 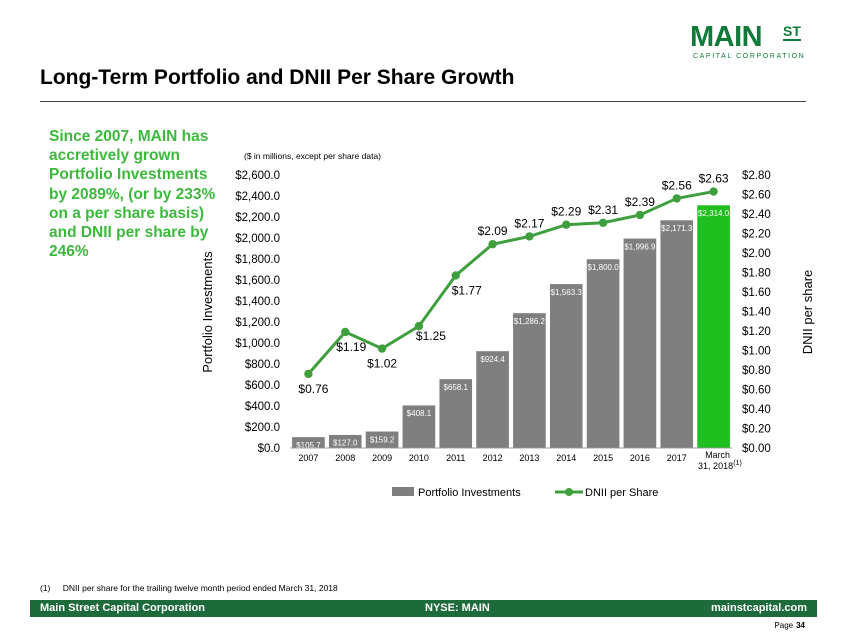 What do you see at coordinates (257, 218) in the screenshot?
I see `left-axis-tick-label: $2,200.0` at bounding box center [257, 218].